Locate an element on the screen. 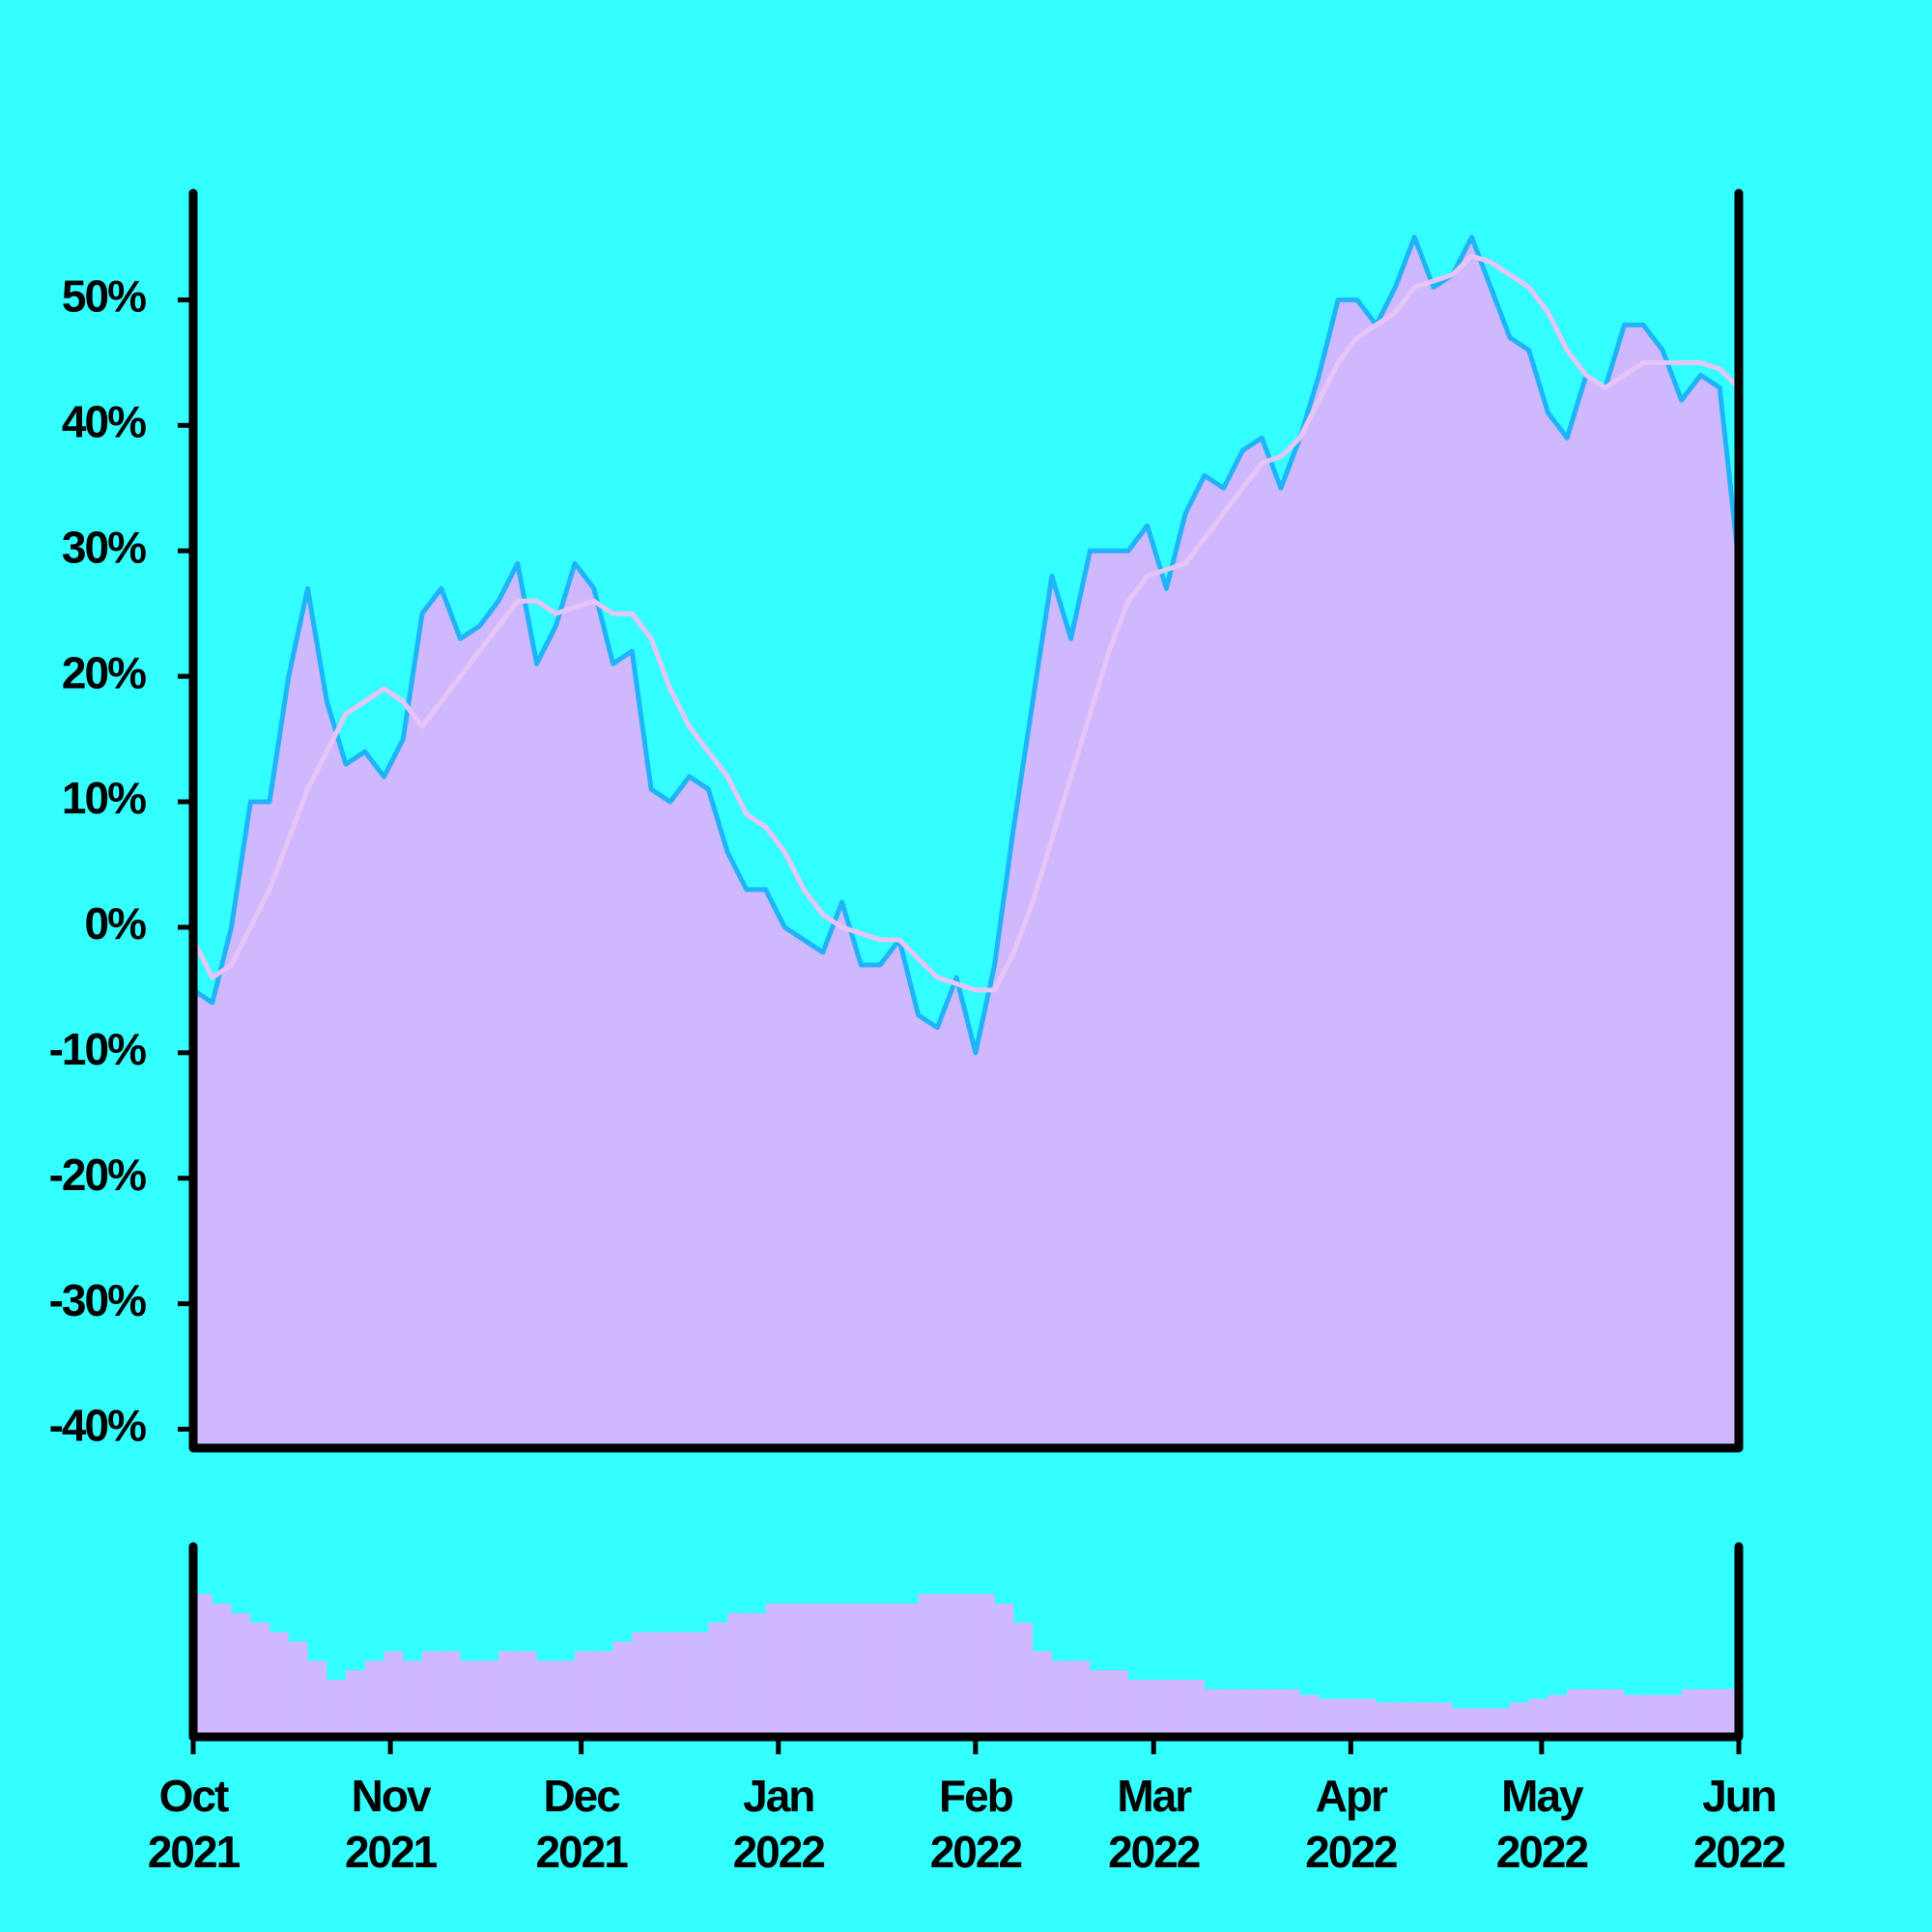  x-tick-label: May 2022 is located at coordinates (1542, 1824).